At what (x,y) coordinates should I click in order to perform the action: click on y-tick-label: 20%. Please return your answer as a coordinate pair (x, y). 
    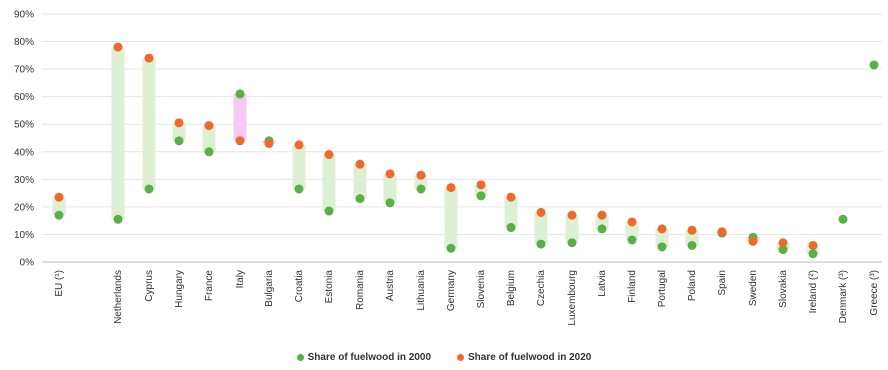
    Looking at the image, I should click on (24, 207).